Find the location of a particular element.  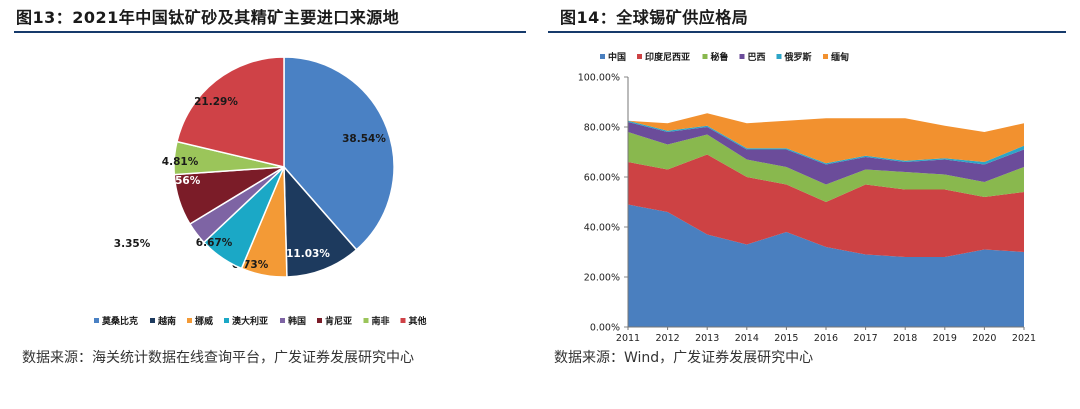

legend-label: 肯尼亚 is located at coordinates (338, 321).